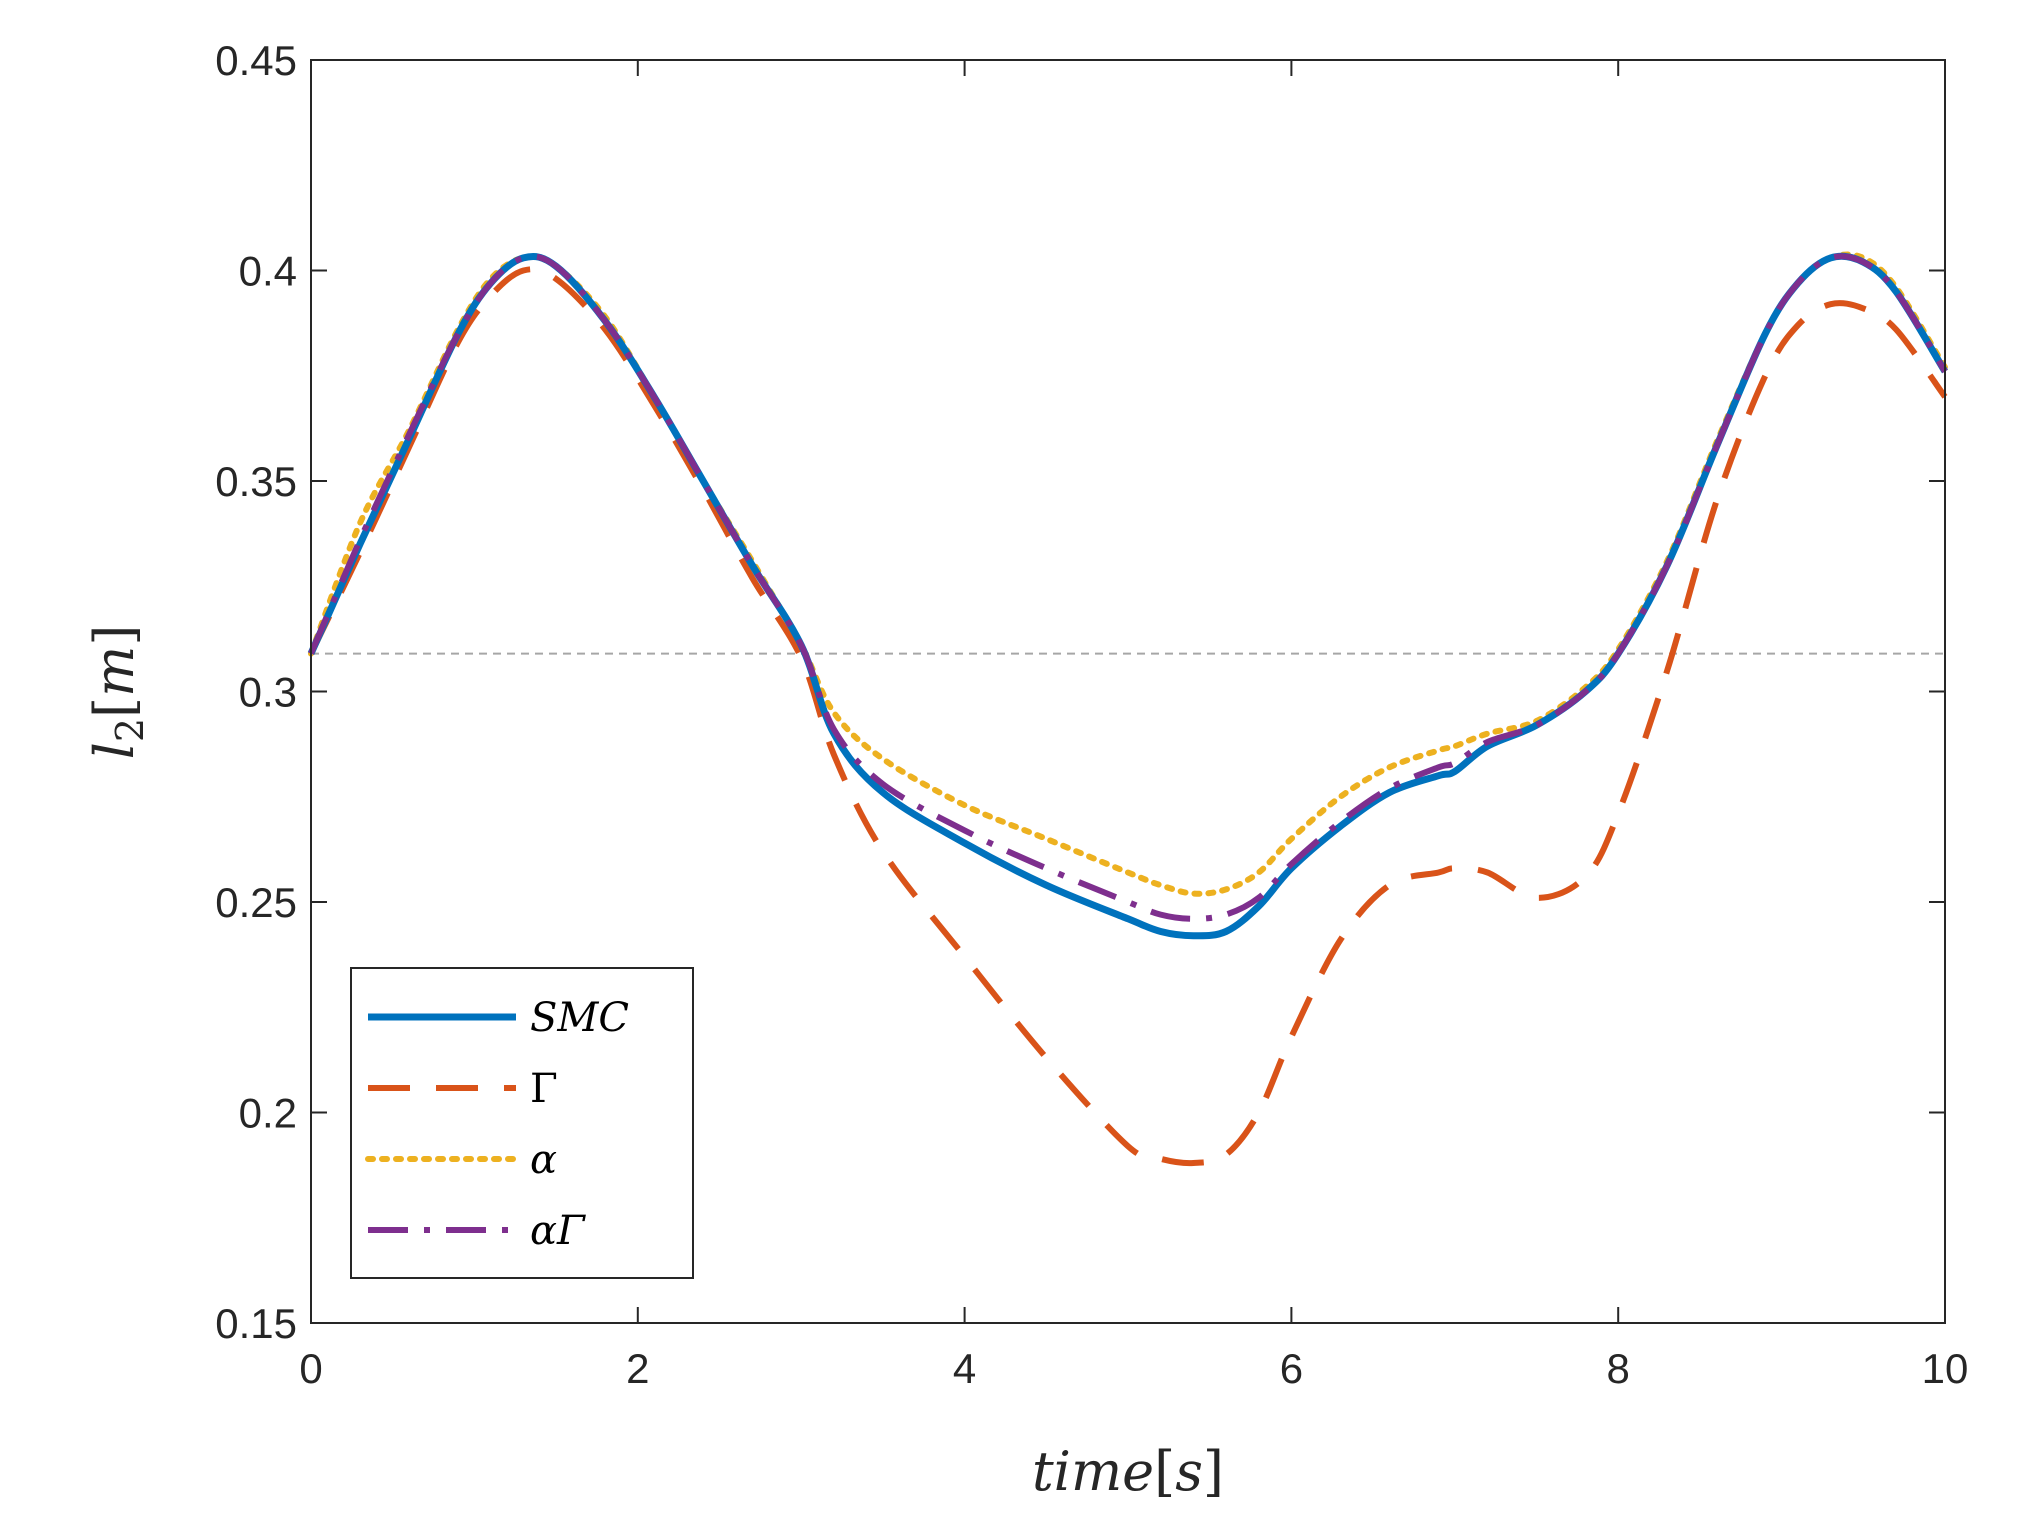 This screenshot has width=2036, height=1536. Describe the element at coordinates (310, 1368) in the screenshot. I see `x-tick-label: 0` at that location.